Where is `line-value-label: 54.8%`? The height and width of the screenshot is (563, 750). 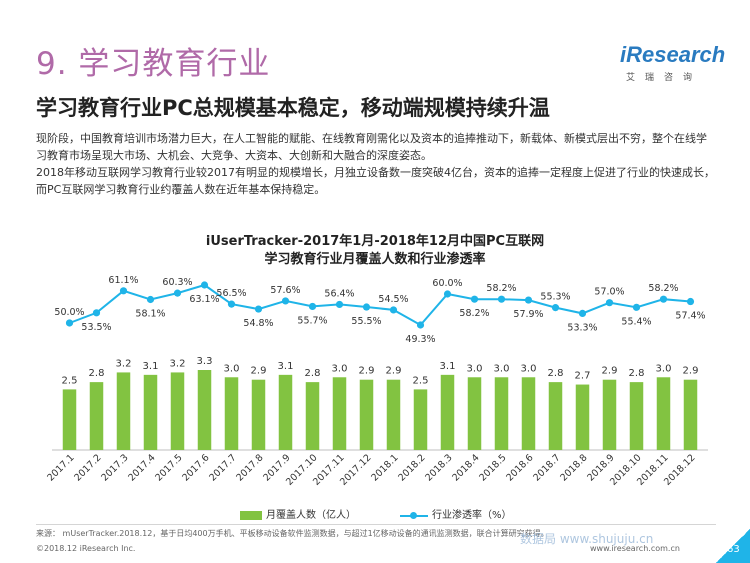 line-value-label: 54.8% is located at coordinates (258, 323).